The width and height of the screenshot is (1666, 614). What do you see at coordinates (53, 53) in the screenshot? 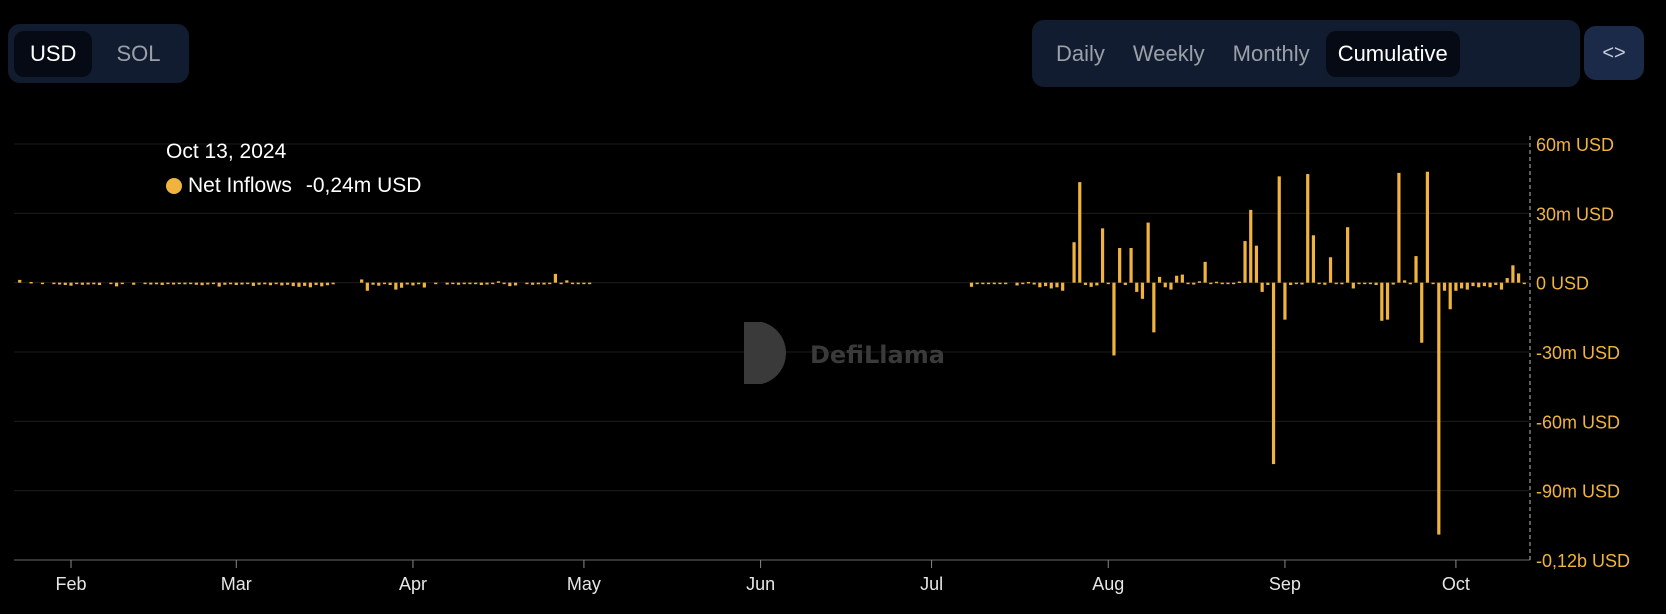
I see `currency-usd-button: USD` at bounding box center [53, 53].